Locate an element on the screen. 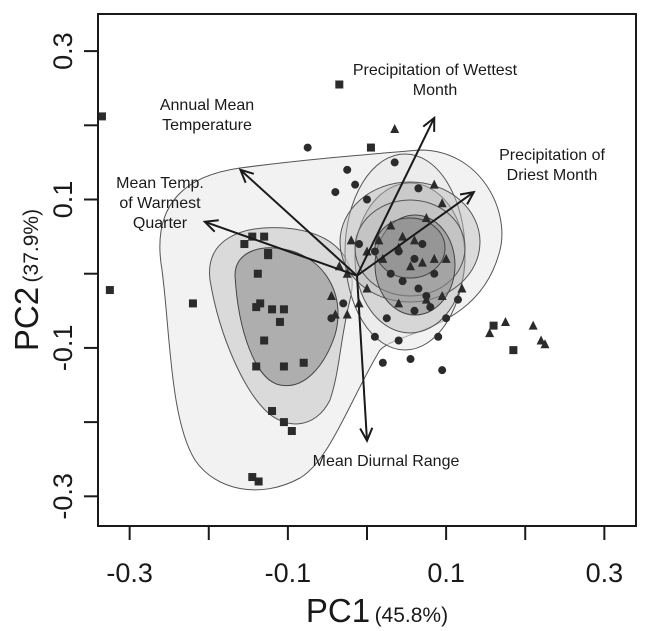  y-axis-title: PC2 (37.9%) is located at coordinates (26, 280).